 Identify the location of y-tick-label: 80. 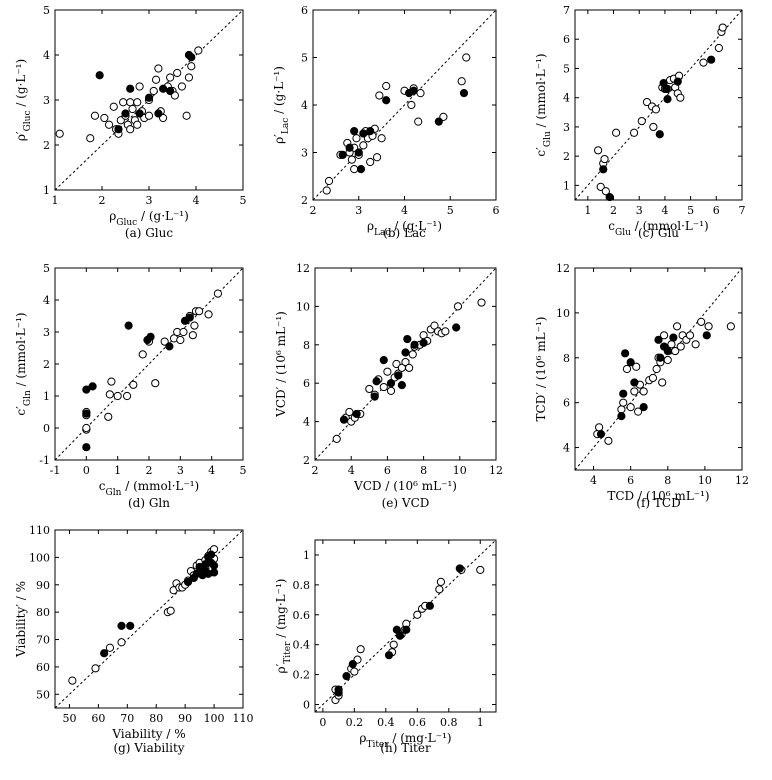
(43, 612).